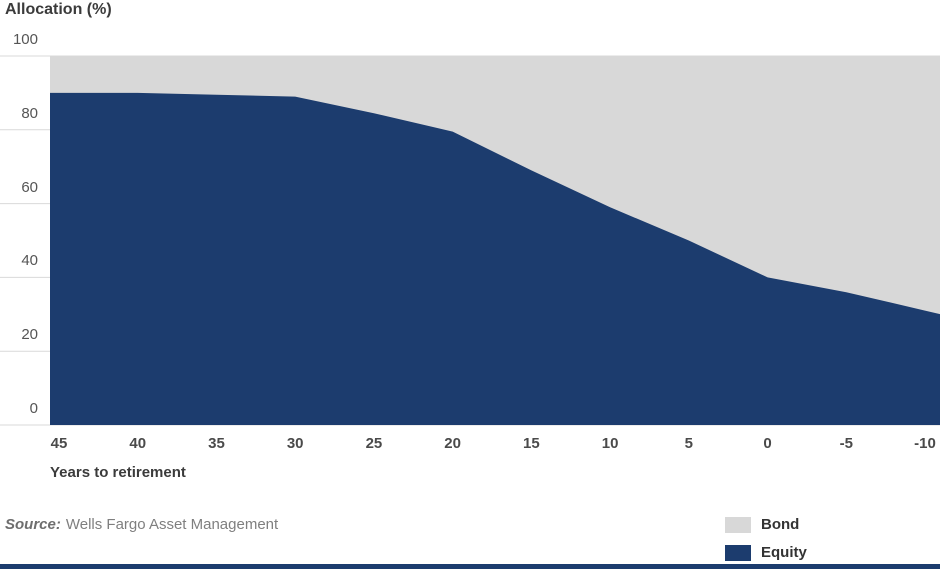 Image resolution: width=940 pixels, height=569 pixels. I want to click on y-tick-label: 80, so click(29, 113).